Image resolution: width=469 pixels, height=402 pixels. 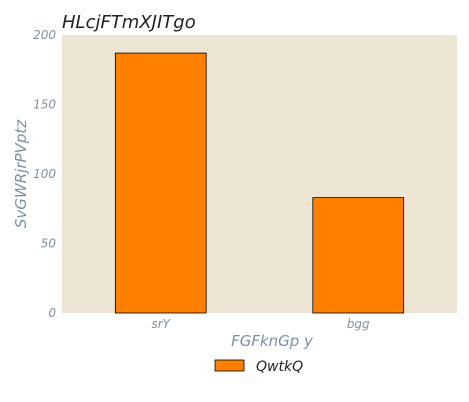 I want to click on legend: QwtkQ, so click(x=258, y=367).